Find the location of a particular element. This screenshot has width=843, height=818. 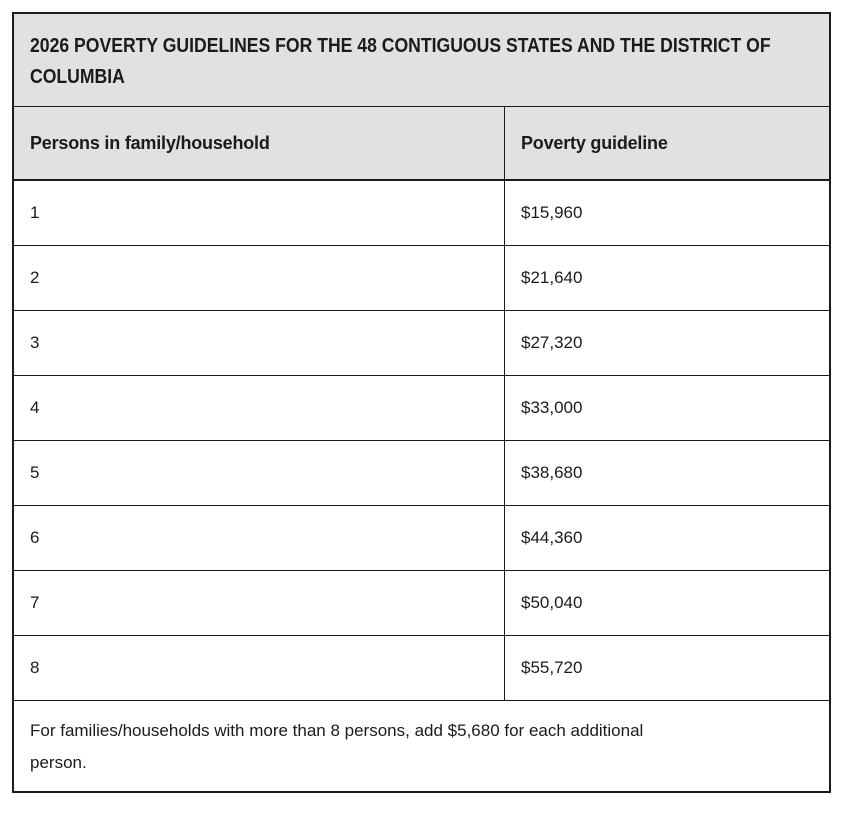

table-row: 5 $38,680 is located at coordinates (421, 473).